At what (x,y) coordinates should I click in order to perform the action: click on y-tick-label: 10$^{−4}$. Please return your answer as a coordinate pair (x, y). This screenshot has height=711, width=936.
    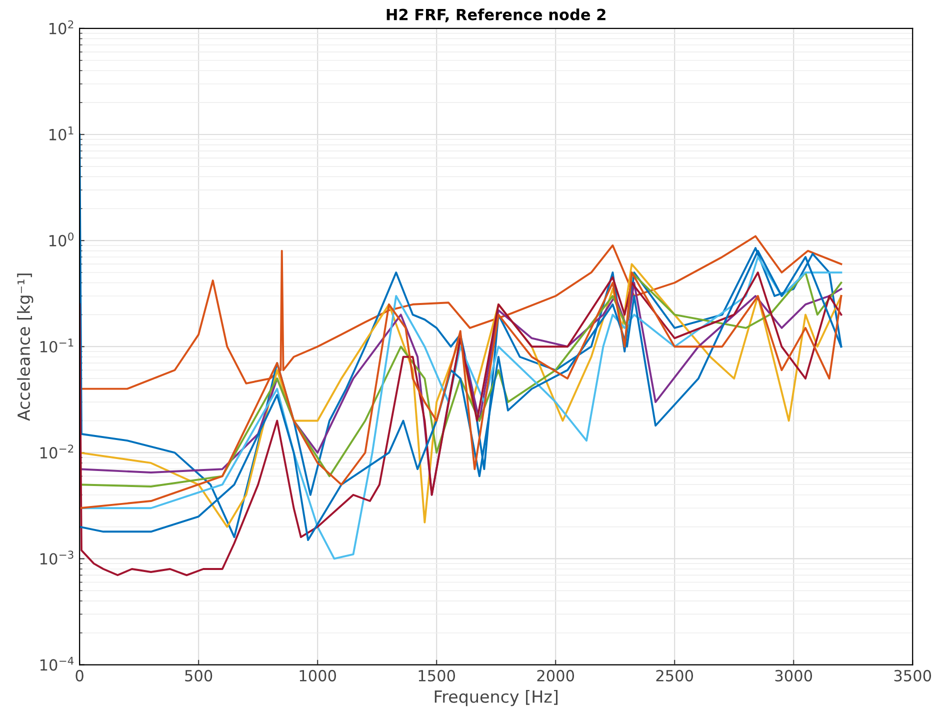
    Looking at the image, I should click on (57, 663).